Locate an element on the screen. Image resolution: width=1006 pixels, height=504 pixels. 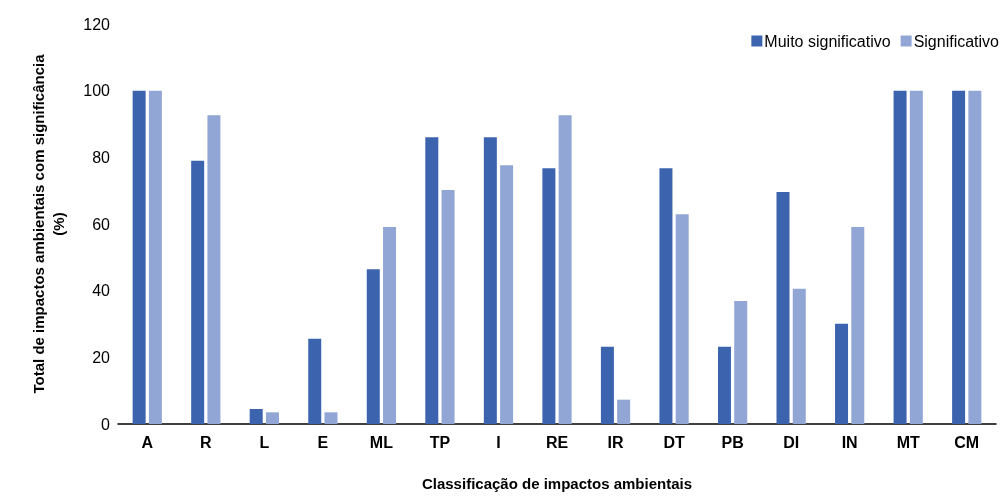
y-tick-label: 100 is located at coordinates (97, 91).